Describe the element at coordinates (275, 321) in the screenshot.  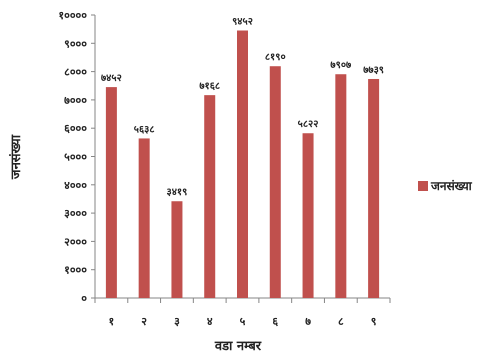
I see `x-tick-label: ६` at that location.